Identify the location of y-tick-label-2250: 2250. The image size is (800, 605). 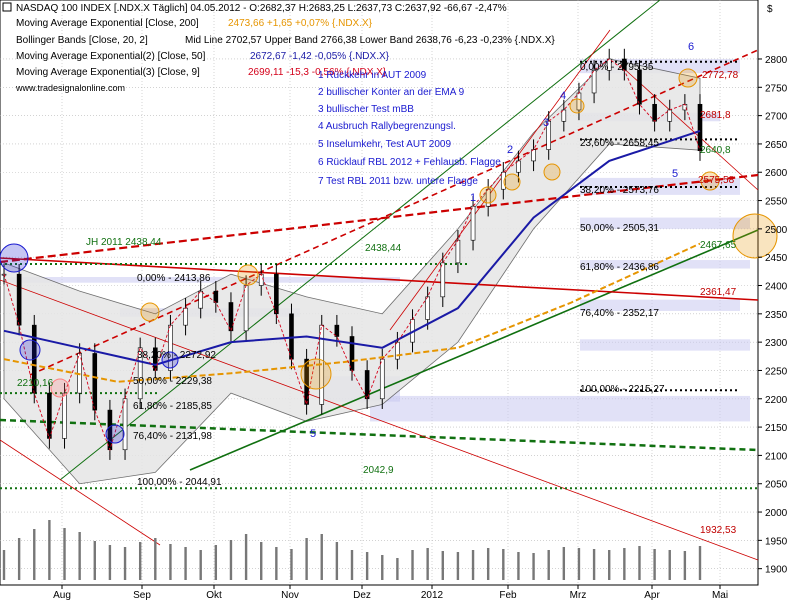
(776, 371).